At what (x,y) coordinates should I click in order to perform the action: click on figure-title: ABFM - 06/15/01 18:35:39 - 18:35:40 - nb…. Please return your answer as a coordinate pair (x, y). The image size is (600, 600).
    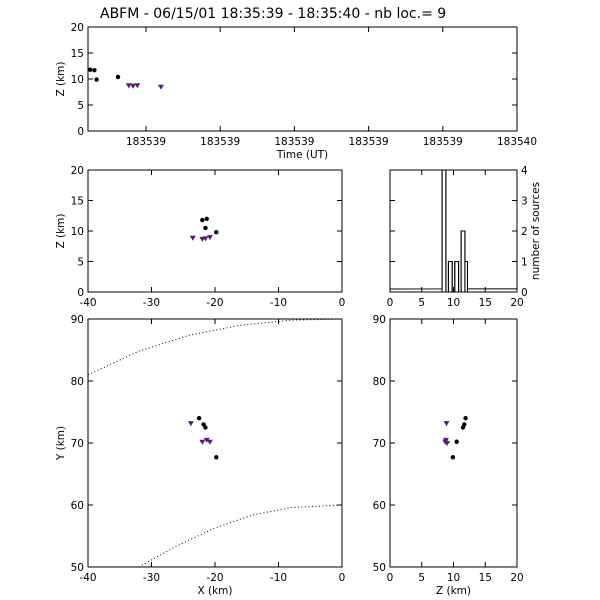
    Looking at the image, I should click on (273, 14).